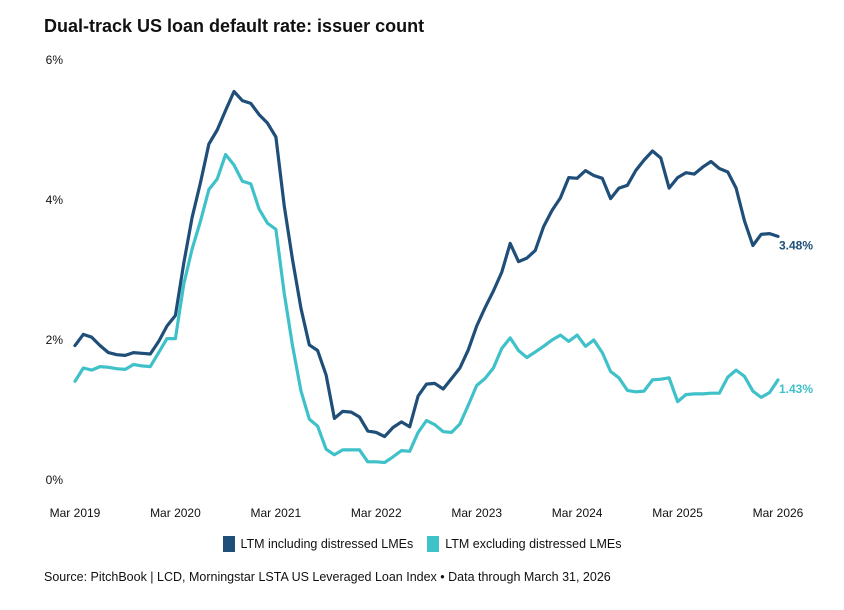 This screenshot has width=844, height=610. Describe the element at coordinates (533, 544) in the screenshot. I see `legend-label-excluding: LTM excluding distressed LMEs` at that location.